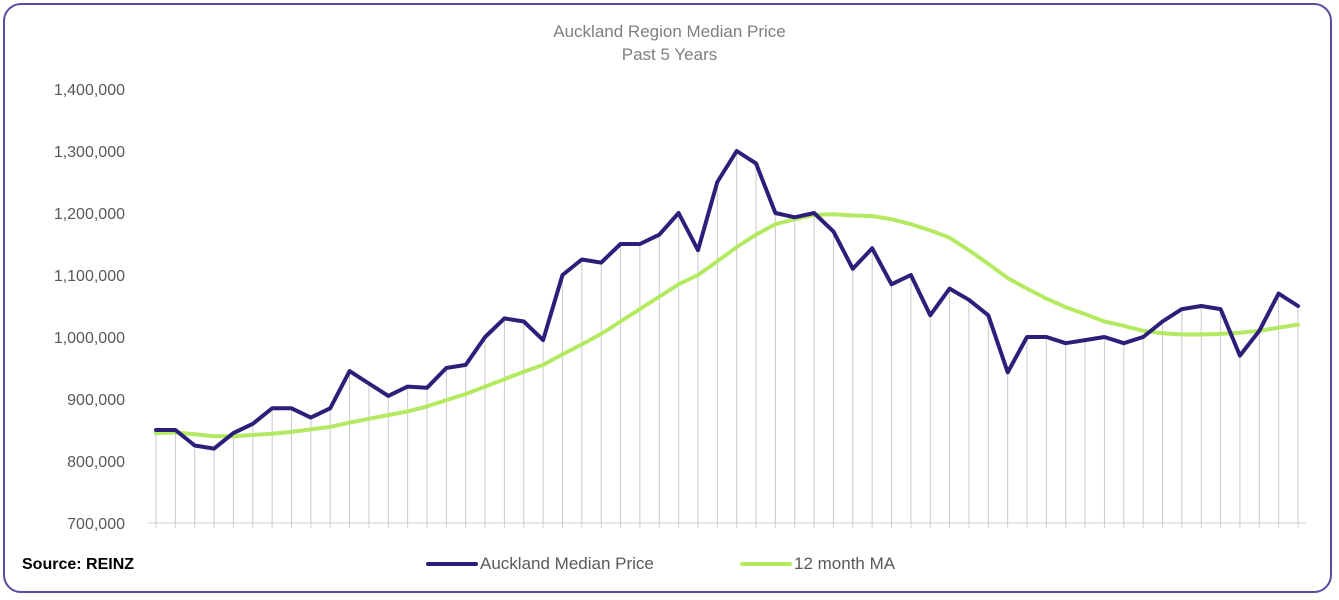 This screenshot has height=600, width=1339. Describe the element at coordinates (669, 54) in the screenshot. I see `chart-subtitle: Past 5 Years` at that location.